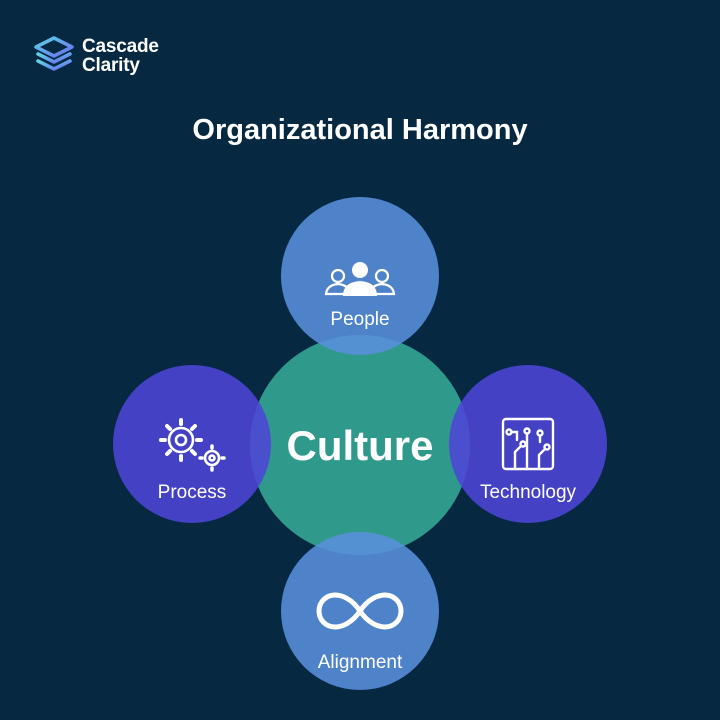 The width and height of the screenshot is (720, 720). I want to click on culture-label: Culture, so click(360, 445).